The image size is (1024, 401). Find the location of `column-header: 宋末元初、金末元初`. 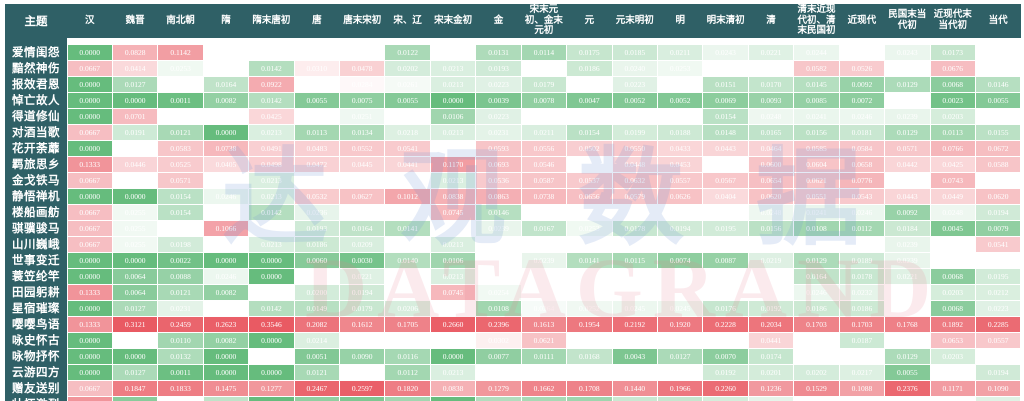

column-header: 宋末元初、金末元初 is located at coordinates (543, 20).